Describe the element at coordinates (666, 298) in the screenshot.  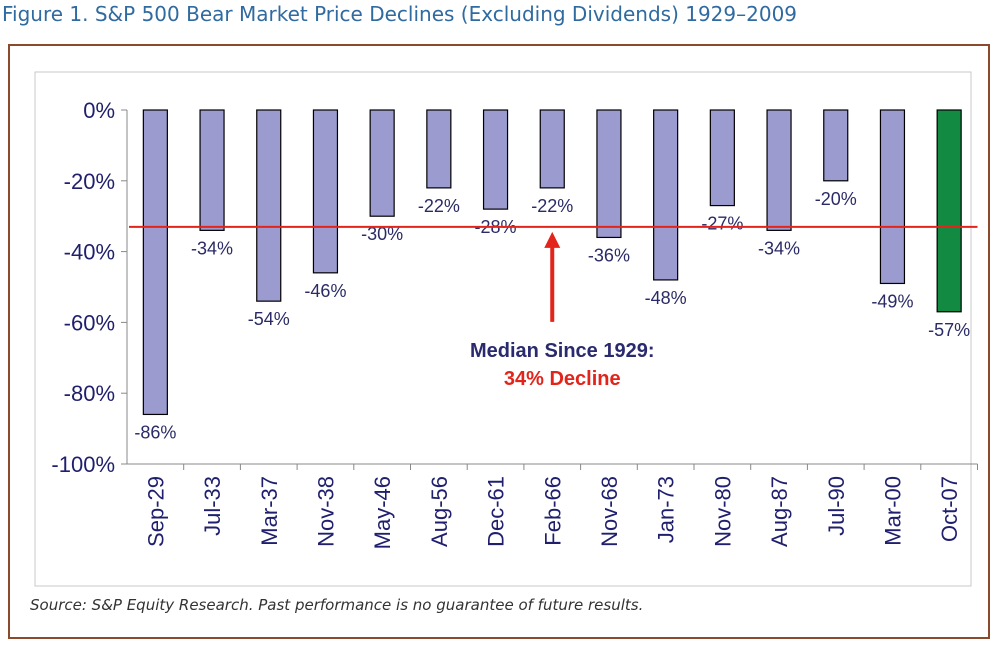
I see `bar-value-label: -48%` at that location.